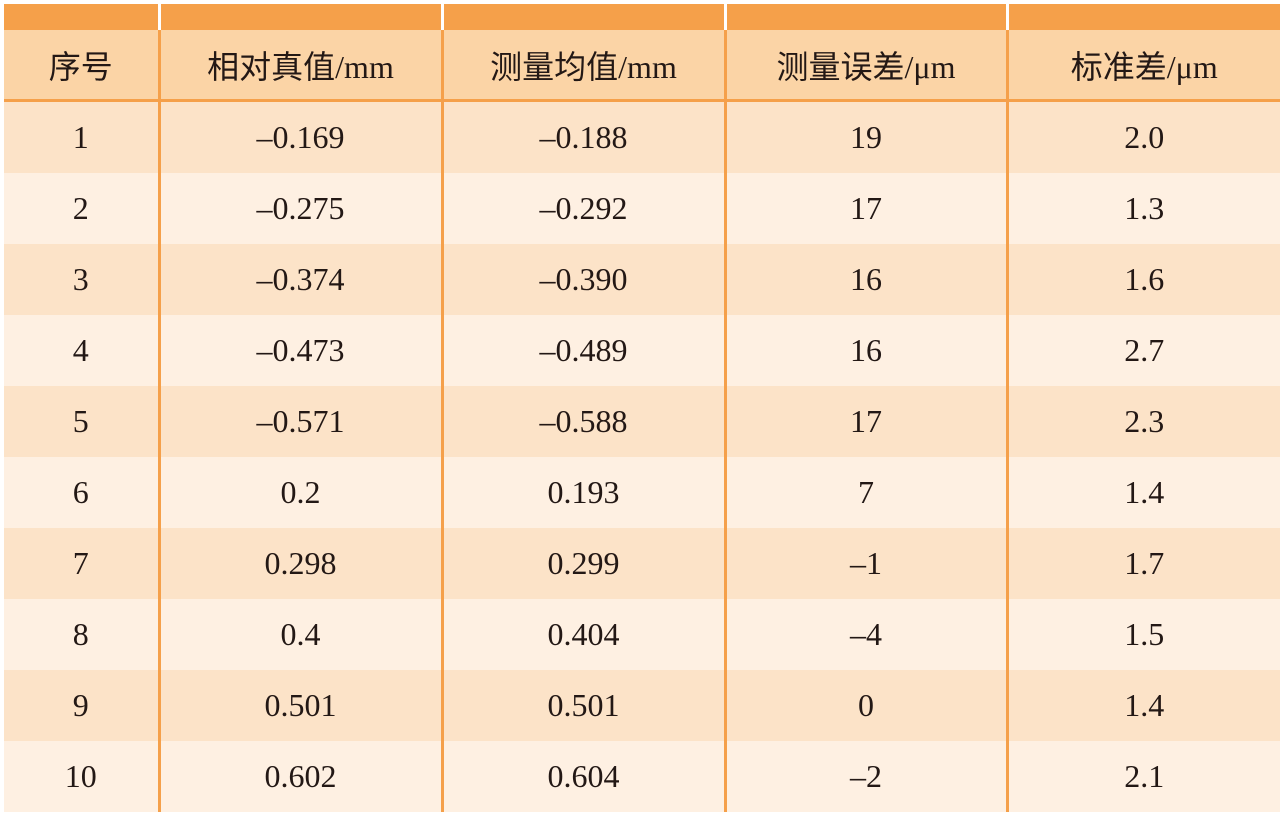 The height and width of the screenshot is (814, 1288). What do you see at coordinates (81, 492) in the screenshot?
I see `cell-index: 6` at bounding box center [81, 492].